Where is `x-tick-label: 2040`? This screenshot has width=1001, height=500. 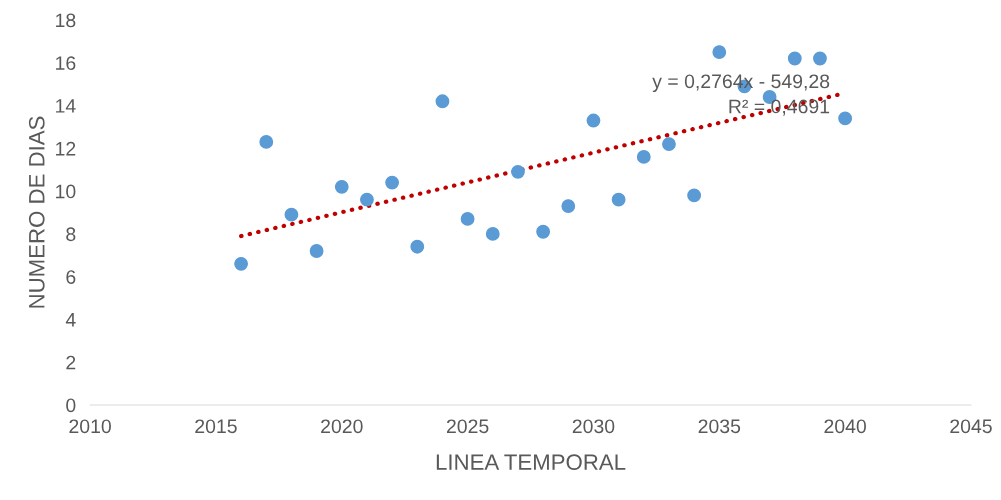 x-tick-label: 2040 is located at coordinates (845, 426).